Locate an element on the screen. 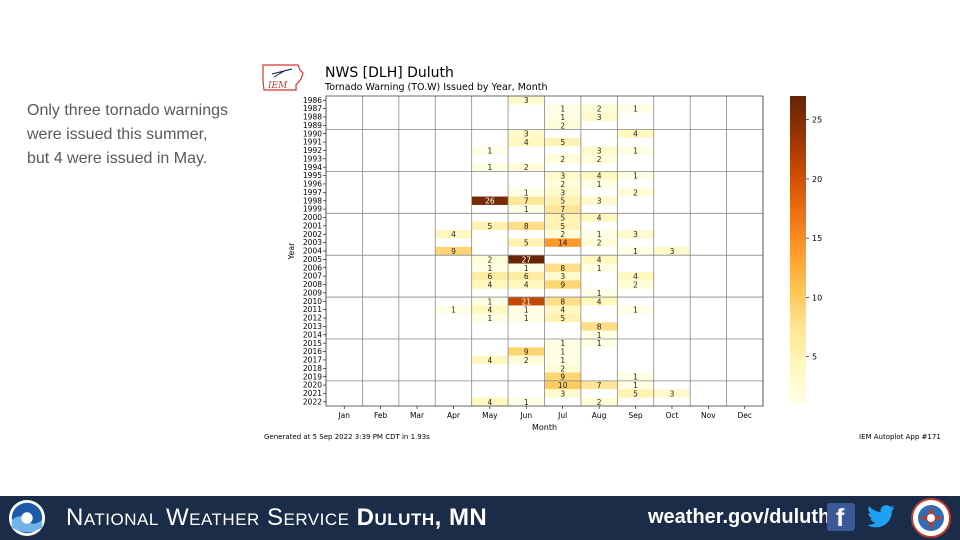 The width and height of the screenshot is (960, 540). x-tick-label: Jun is located at coordinates (525, 415).